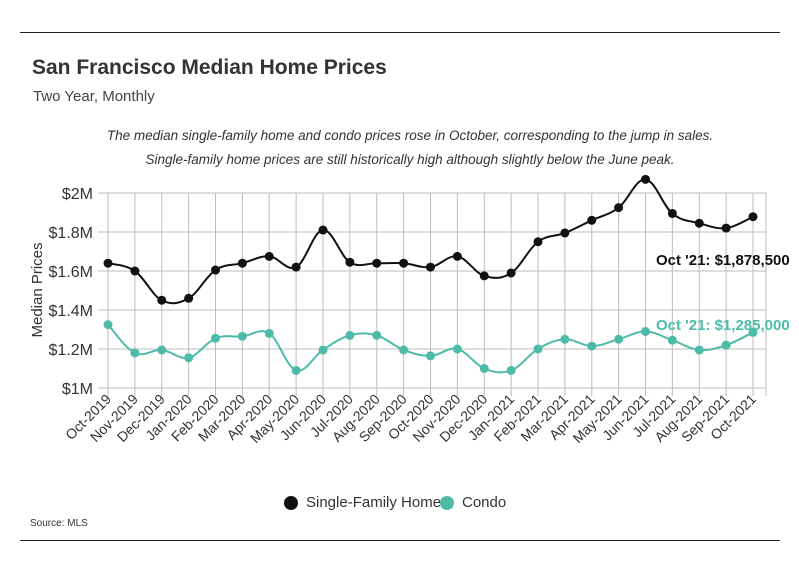 The height and width of the screenshot is (575, 799). I want to click on y-axis-label: Median Prices, so click(37, 289).